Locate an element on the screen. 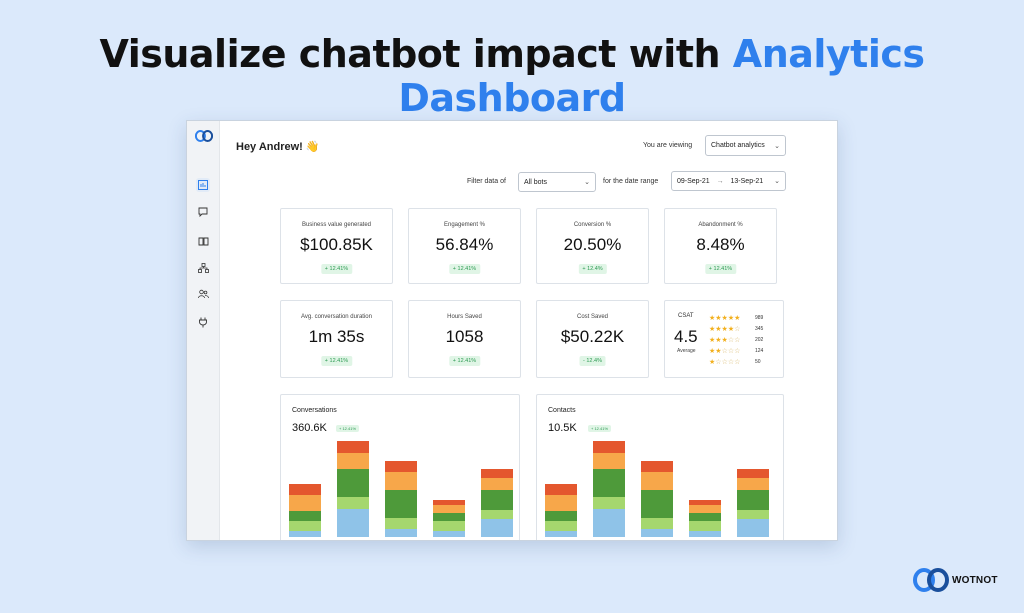 This screenshot has width=1024, height=613. metric-value: 1058 is located at coordinates (464, 336).